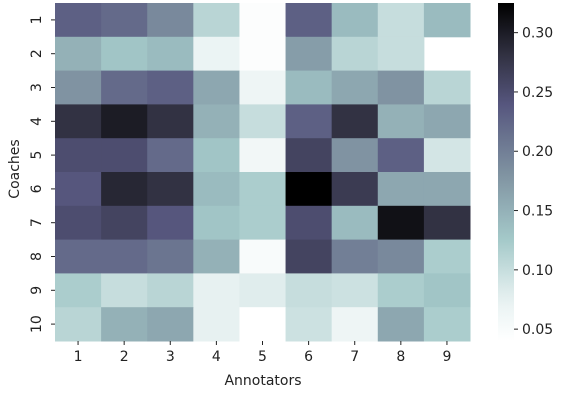 Image resolution: width=561 pixels, height=394 pixels. I want to click on y-tick-label: 4, so click(37, 121).